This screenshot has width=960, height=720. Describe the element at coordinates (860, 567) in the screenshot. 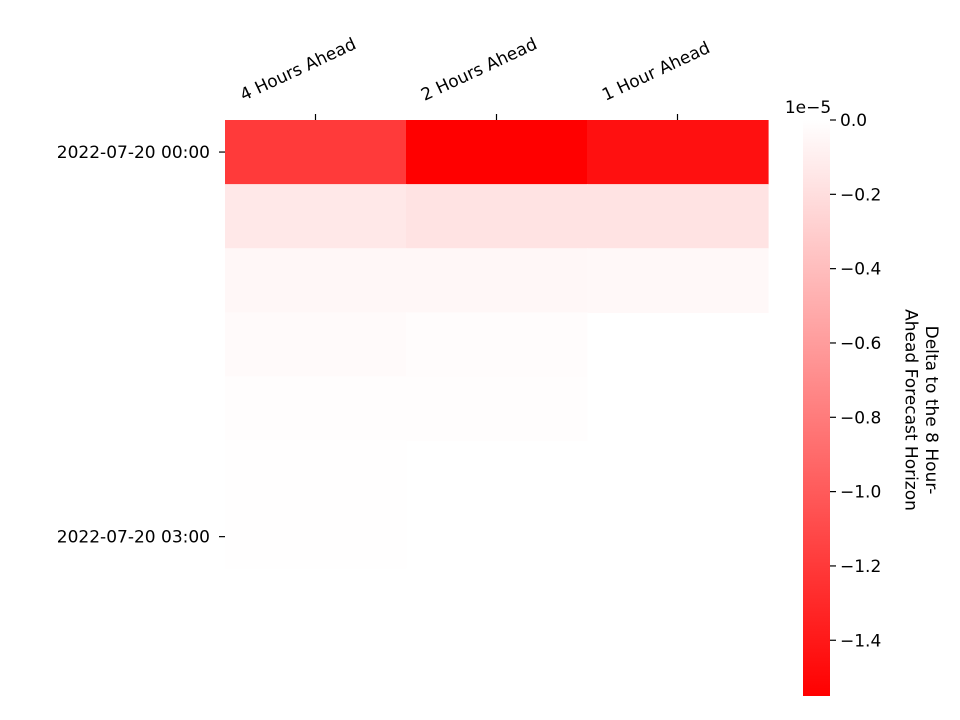

I see `colorbar-tick-label: −1.2` at that location.